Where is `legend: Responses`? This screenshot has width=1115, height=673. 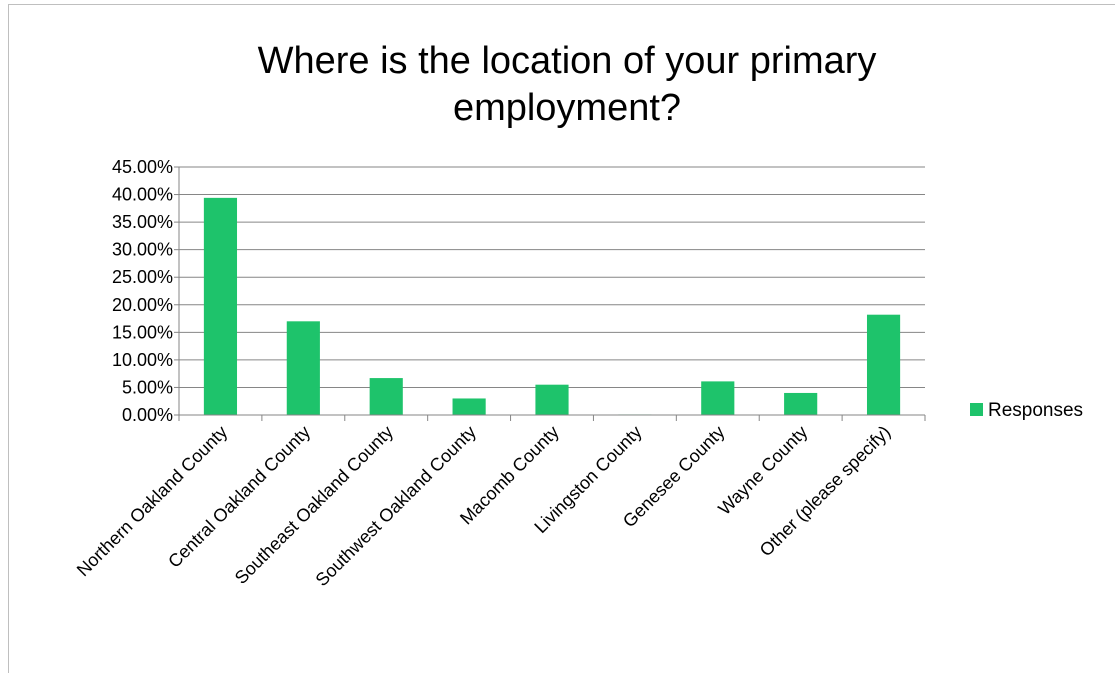
legend: Responses is located at coordinates (1026, 410).